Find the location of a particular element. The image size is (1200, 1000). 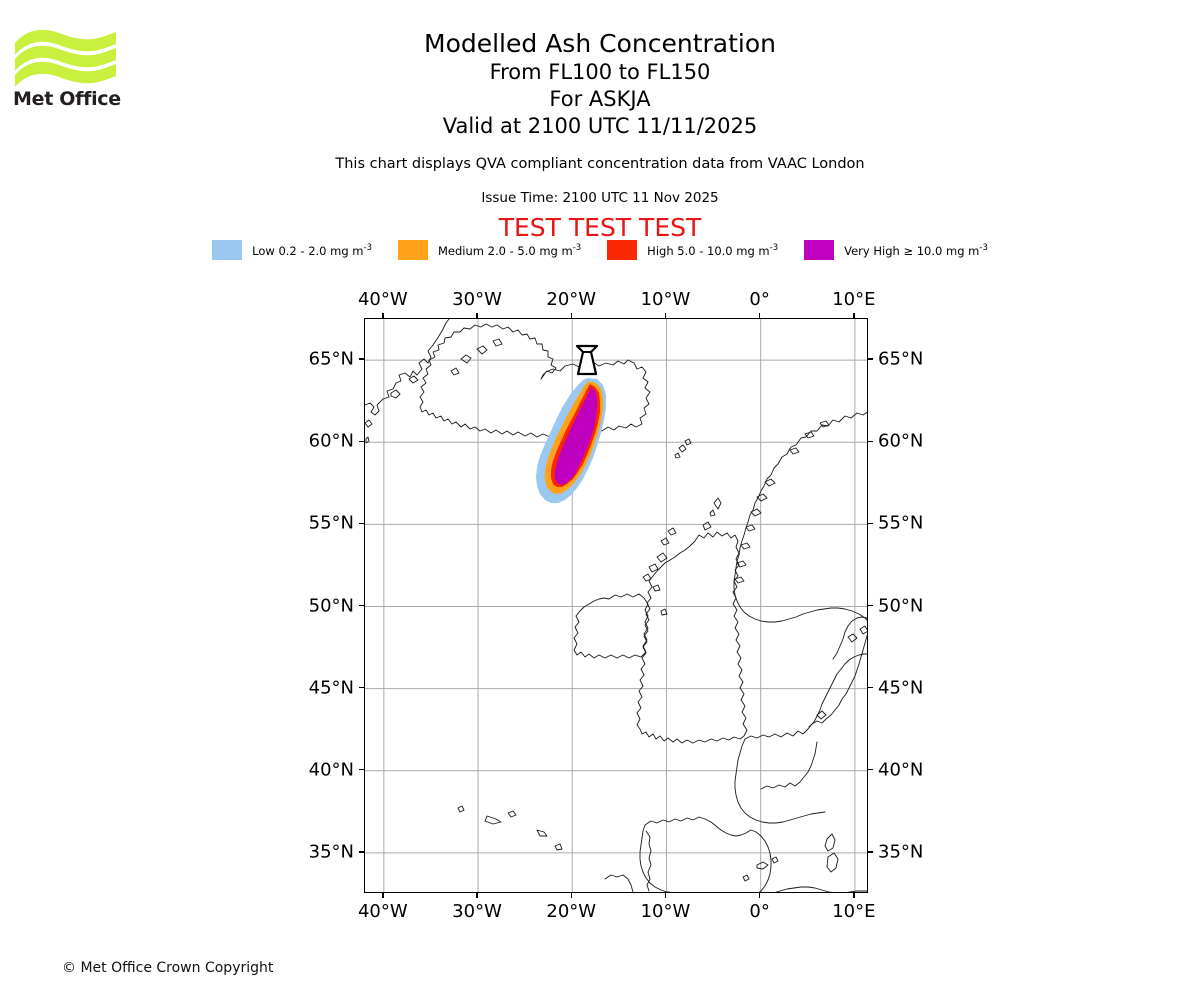

lon-tick-top-0°: 0° is located at coordinates (759, 299).